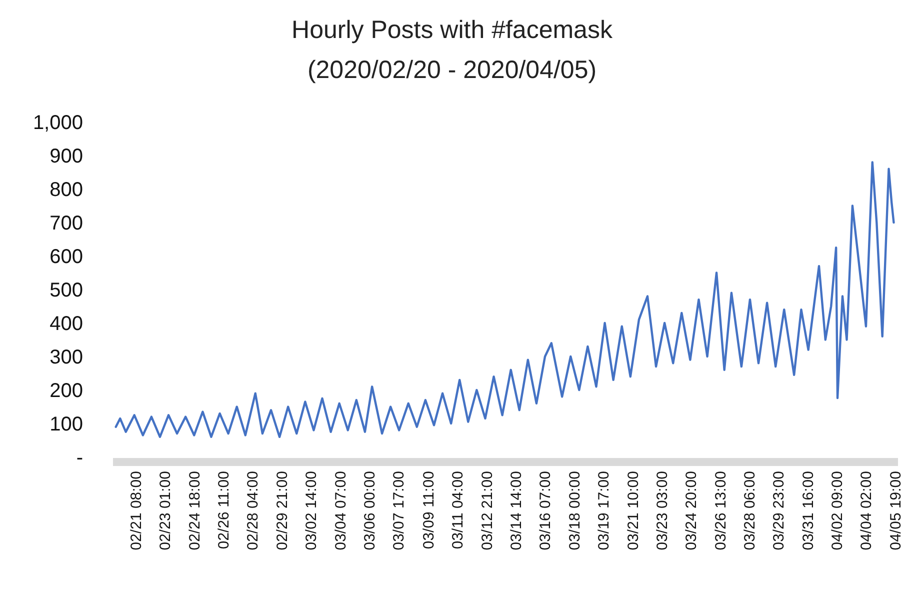  What do you see at coordinates (429, 510) in the screenshot?
I see `x-tick-label: 03/09 11:00` at bounding box center [429, 510].